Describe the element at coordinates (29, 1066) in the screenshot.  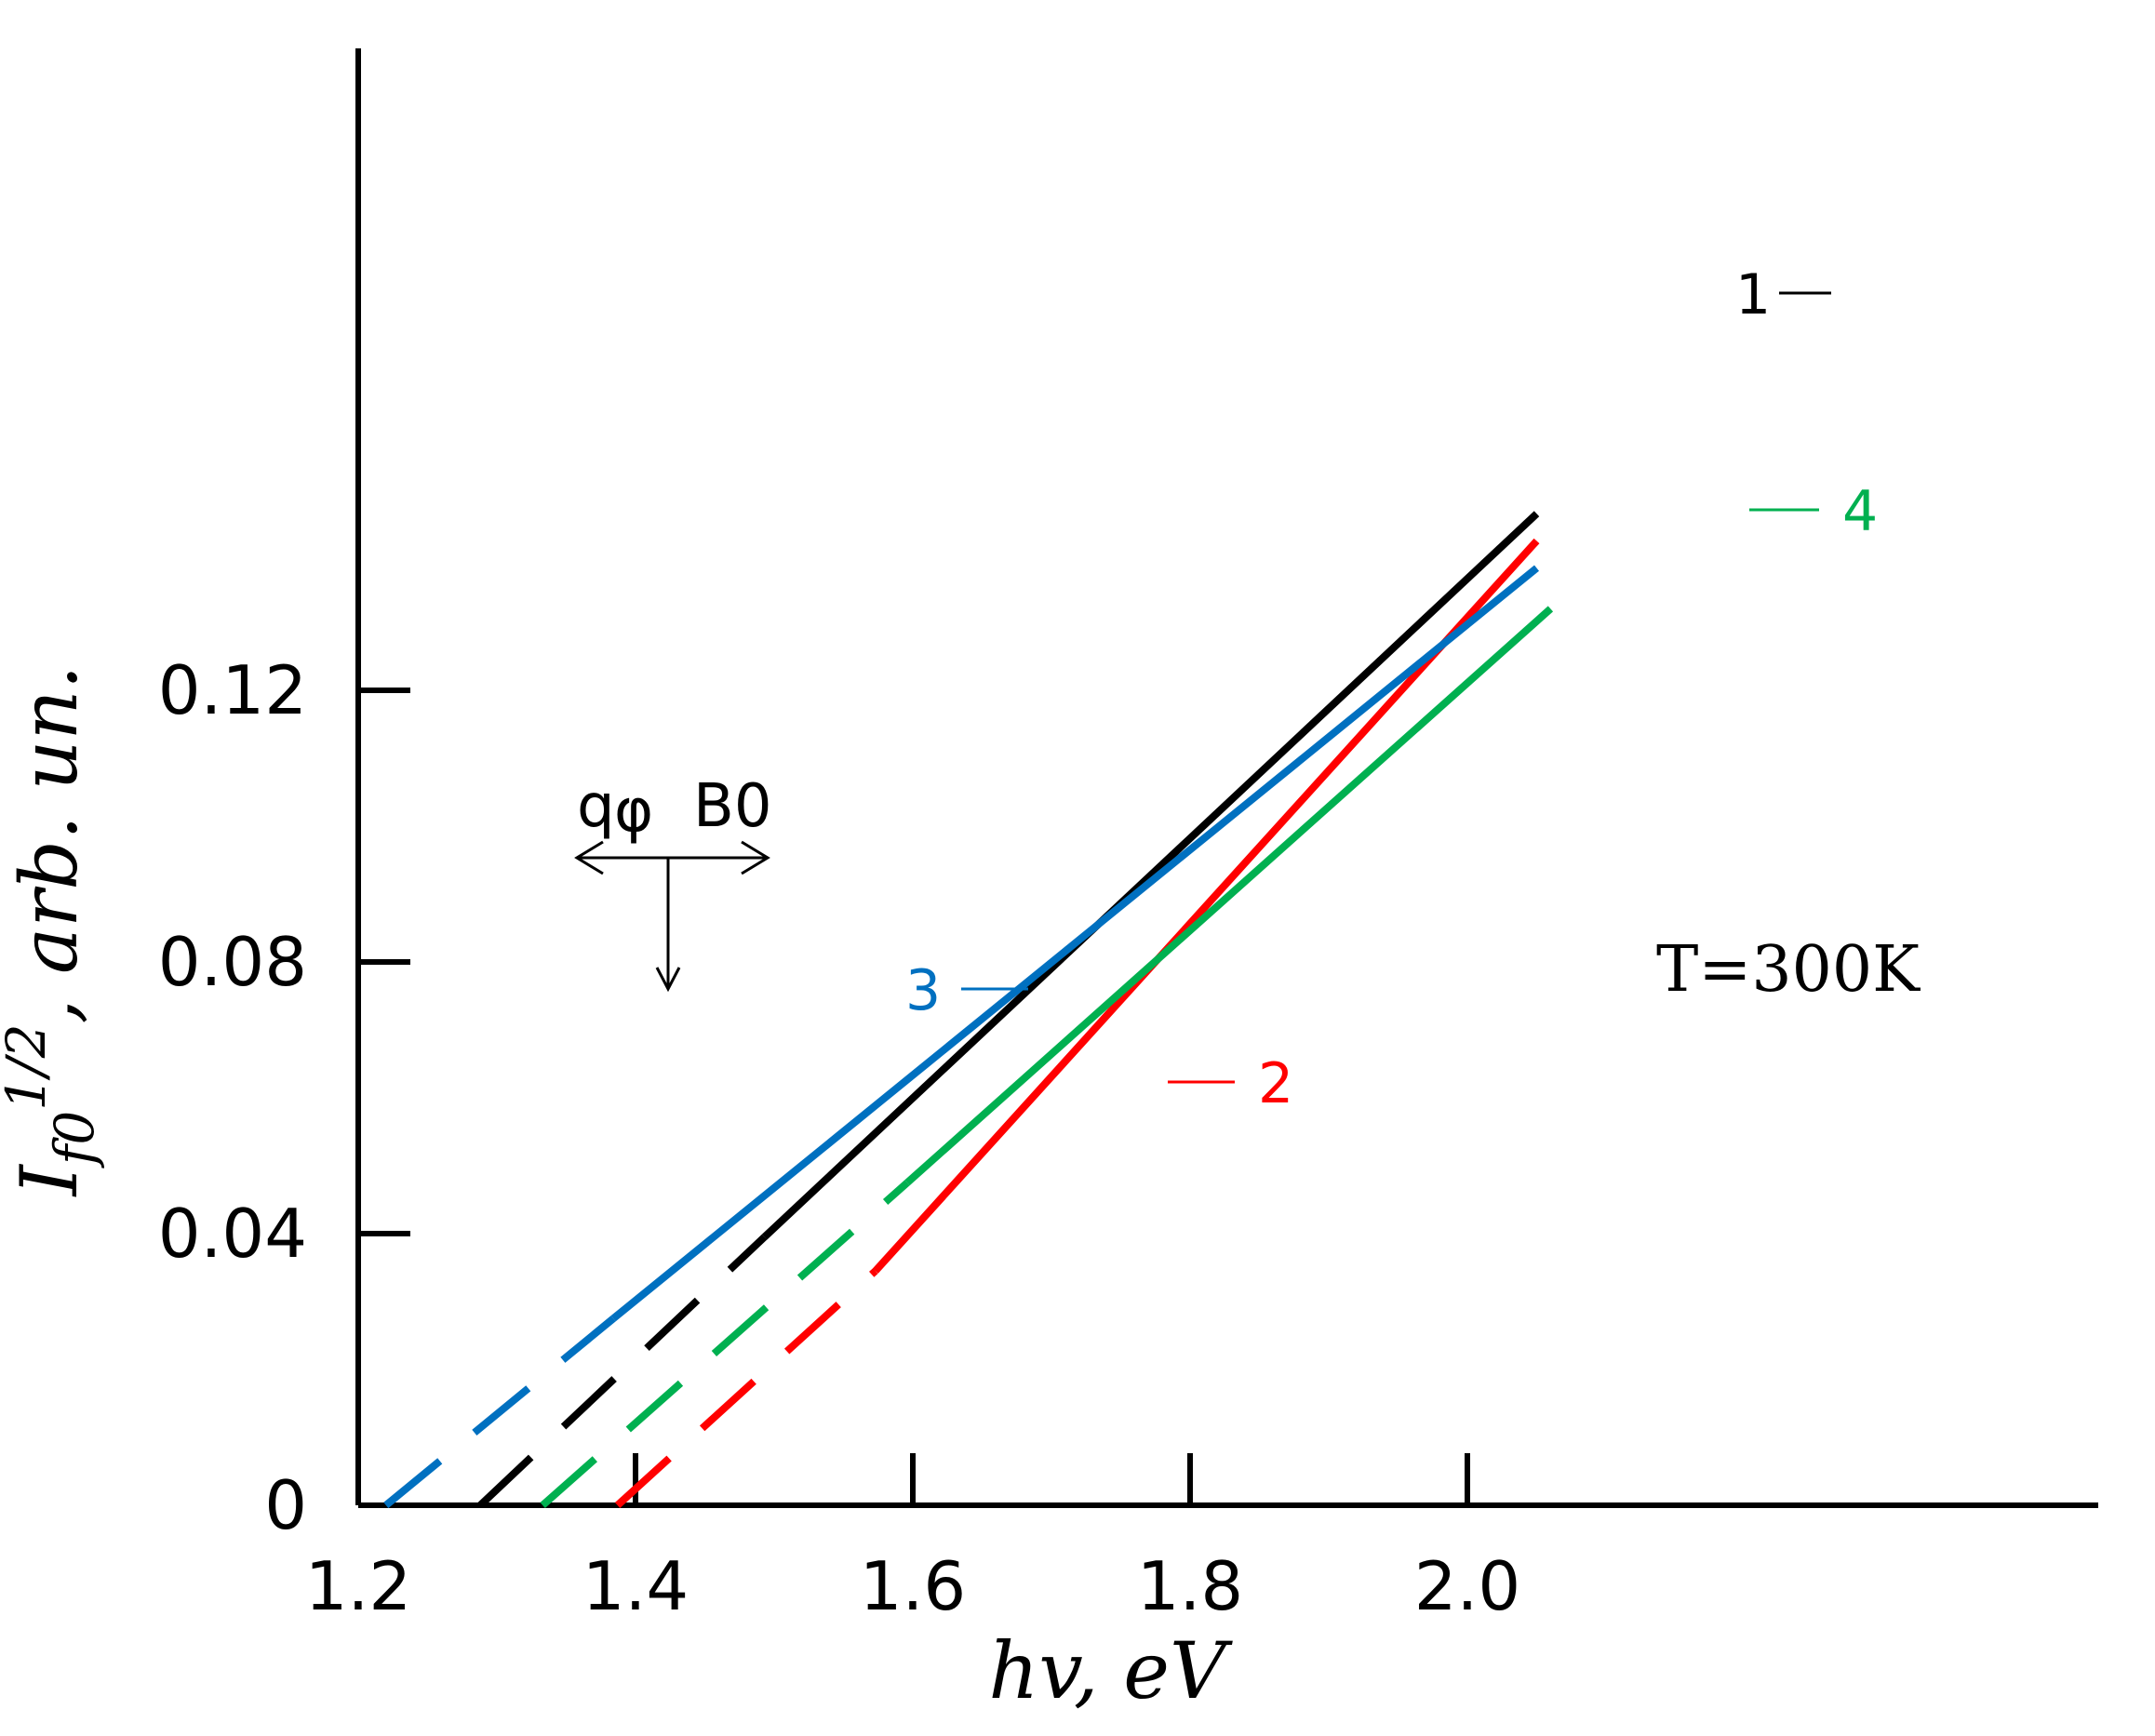
I see `y-axis-title-sup: 1/2` at that location.